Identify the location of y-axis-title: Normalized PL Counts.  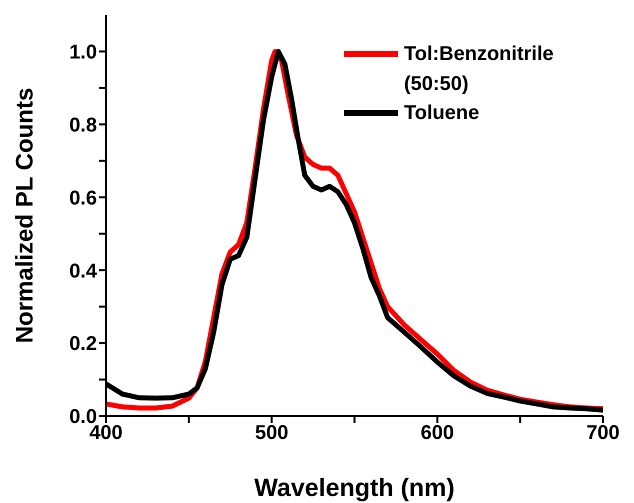
(25, 216).